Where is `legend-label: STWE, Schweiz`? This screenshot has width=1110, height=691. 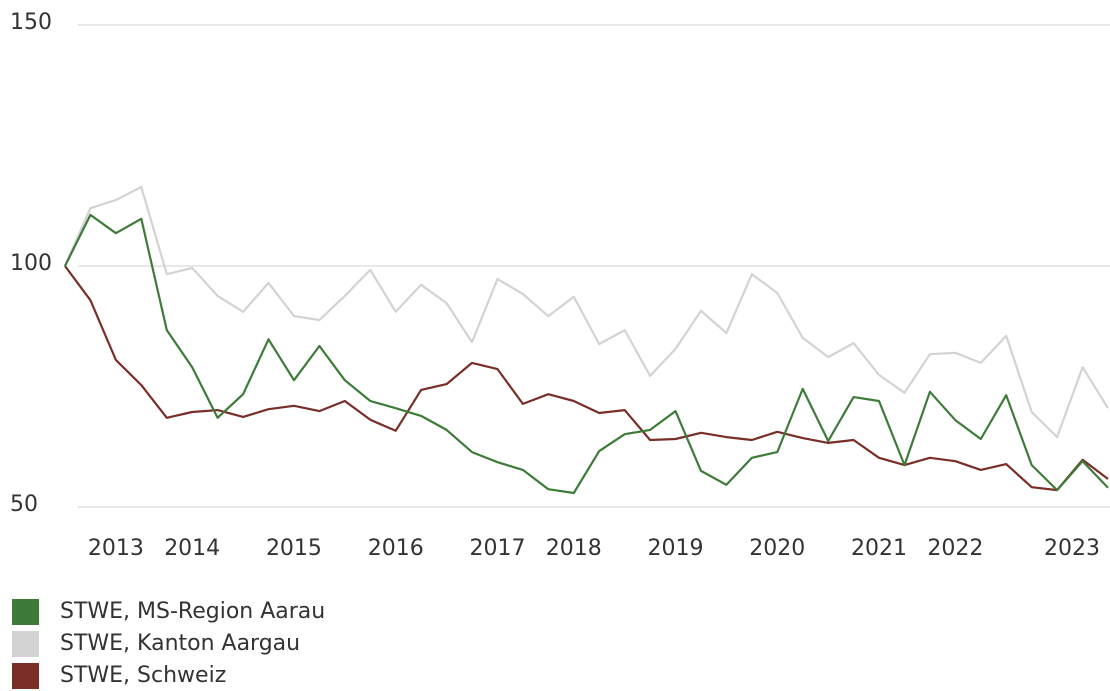
legend-label: STWE, Schweiz is located at coordinates (143, 675).